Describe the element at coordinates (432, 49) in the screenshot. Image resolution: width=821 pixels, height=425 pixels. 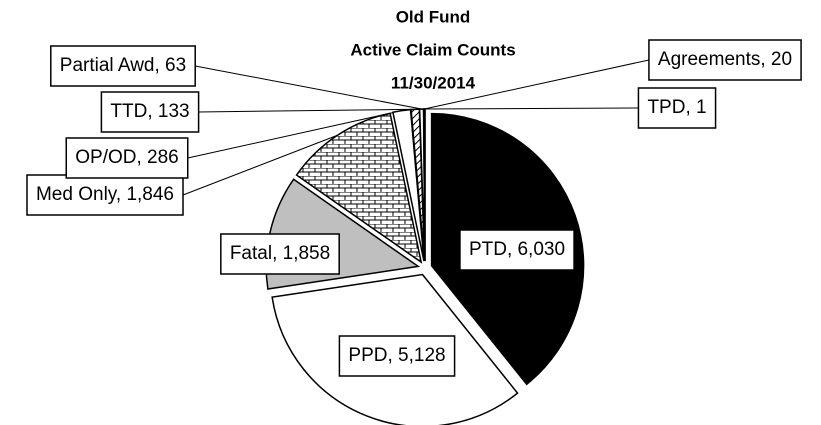
I see `chart-title: Active Claim Counts` at that location.